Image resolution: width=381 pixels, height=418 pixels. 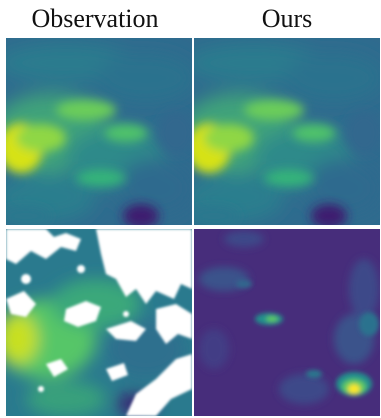 I want to click on ours-column-title: Ours, so click(x=287, y=18).